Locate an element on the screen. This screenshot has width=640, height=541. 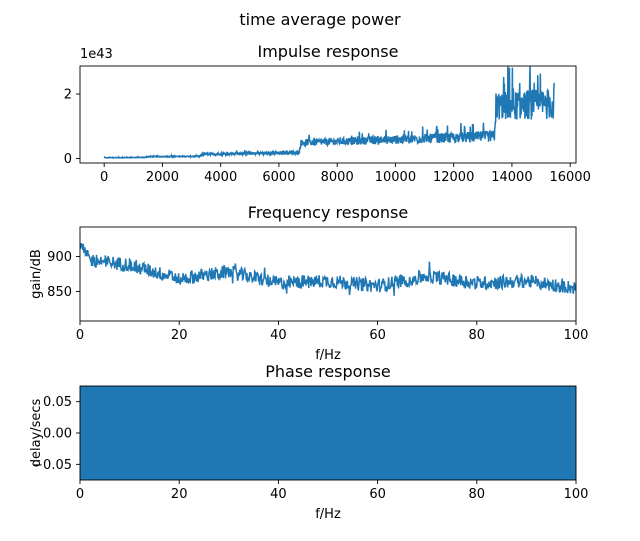
y-tick-label: 850 is located at coordinates (59, 292).